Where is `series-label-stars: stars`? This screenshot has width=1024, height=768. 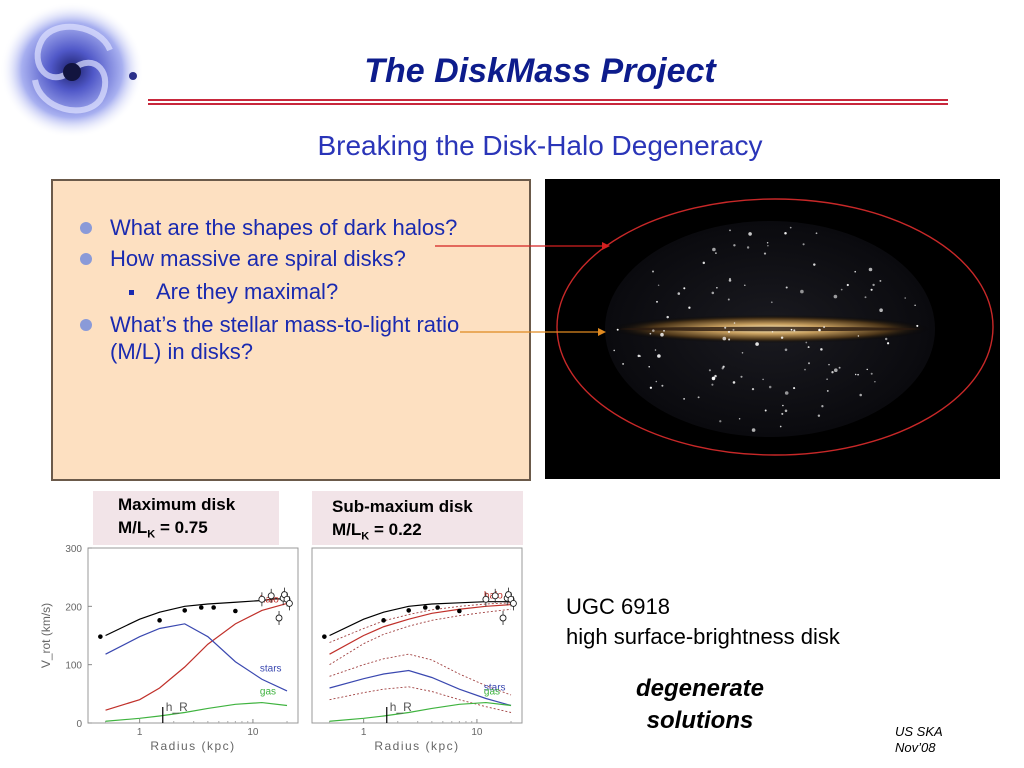 series-label-stars: stars is located at coordinates (271, 668).